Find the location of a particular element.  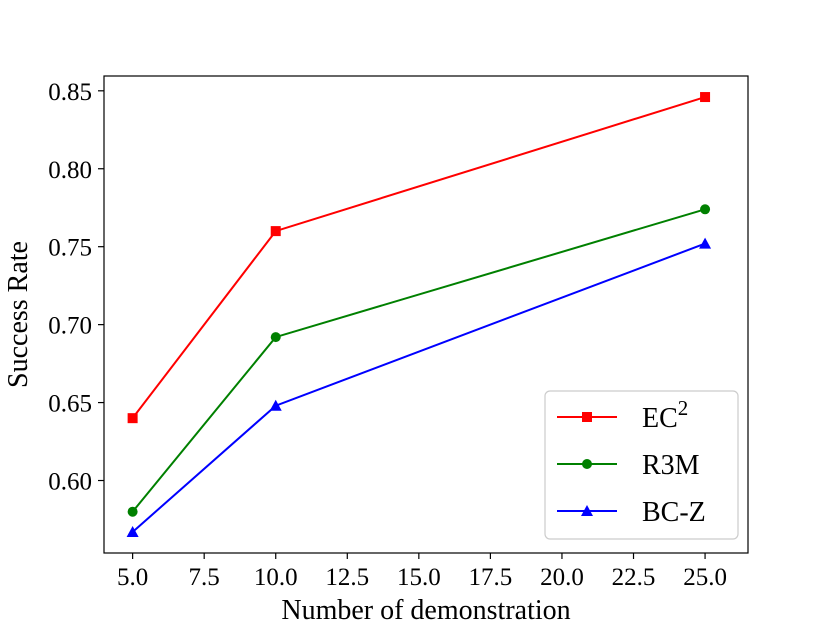

legend-label: R3M is located at coordinates (671, 465).